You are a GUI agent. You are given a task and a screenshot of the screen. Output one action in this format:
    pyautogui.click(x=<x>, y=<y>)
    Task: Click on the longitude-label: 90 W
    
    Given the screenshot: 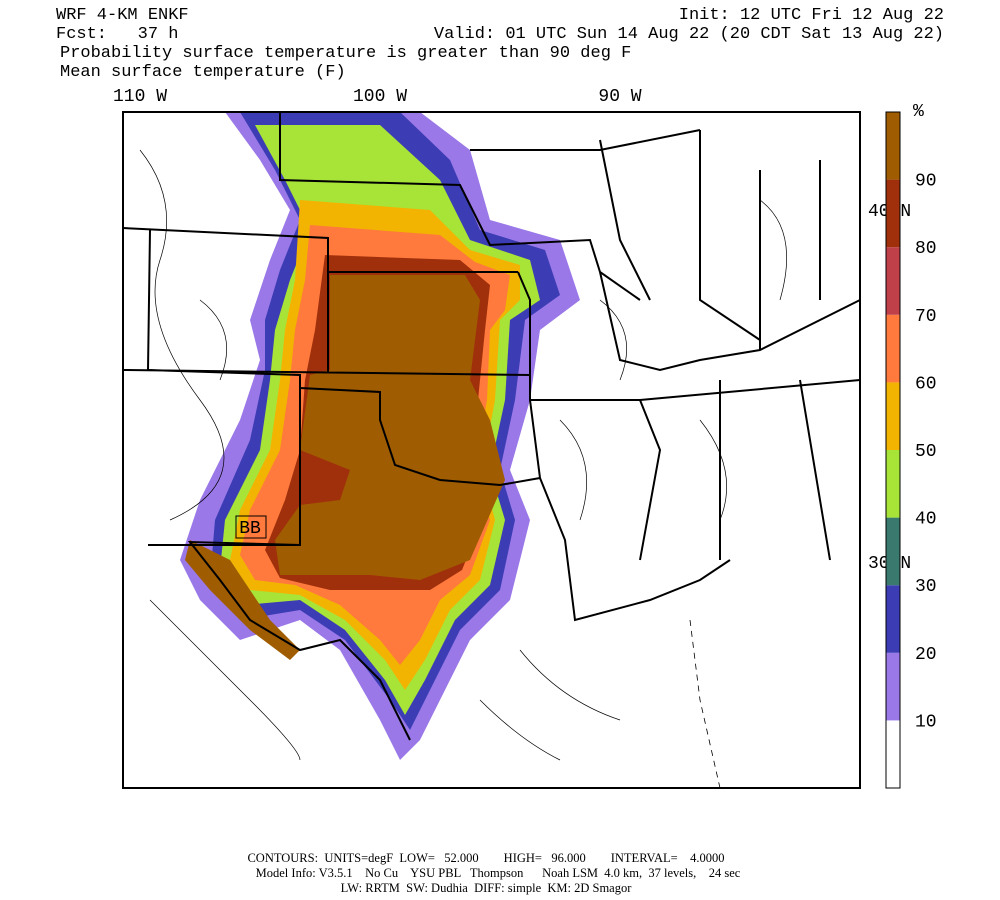 What is the action you would take?
    pyautogui.click(x=619, y=97)
    